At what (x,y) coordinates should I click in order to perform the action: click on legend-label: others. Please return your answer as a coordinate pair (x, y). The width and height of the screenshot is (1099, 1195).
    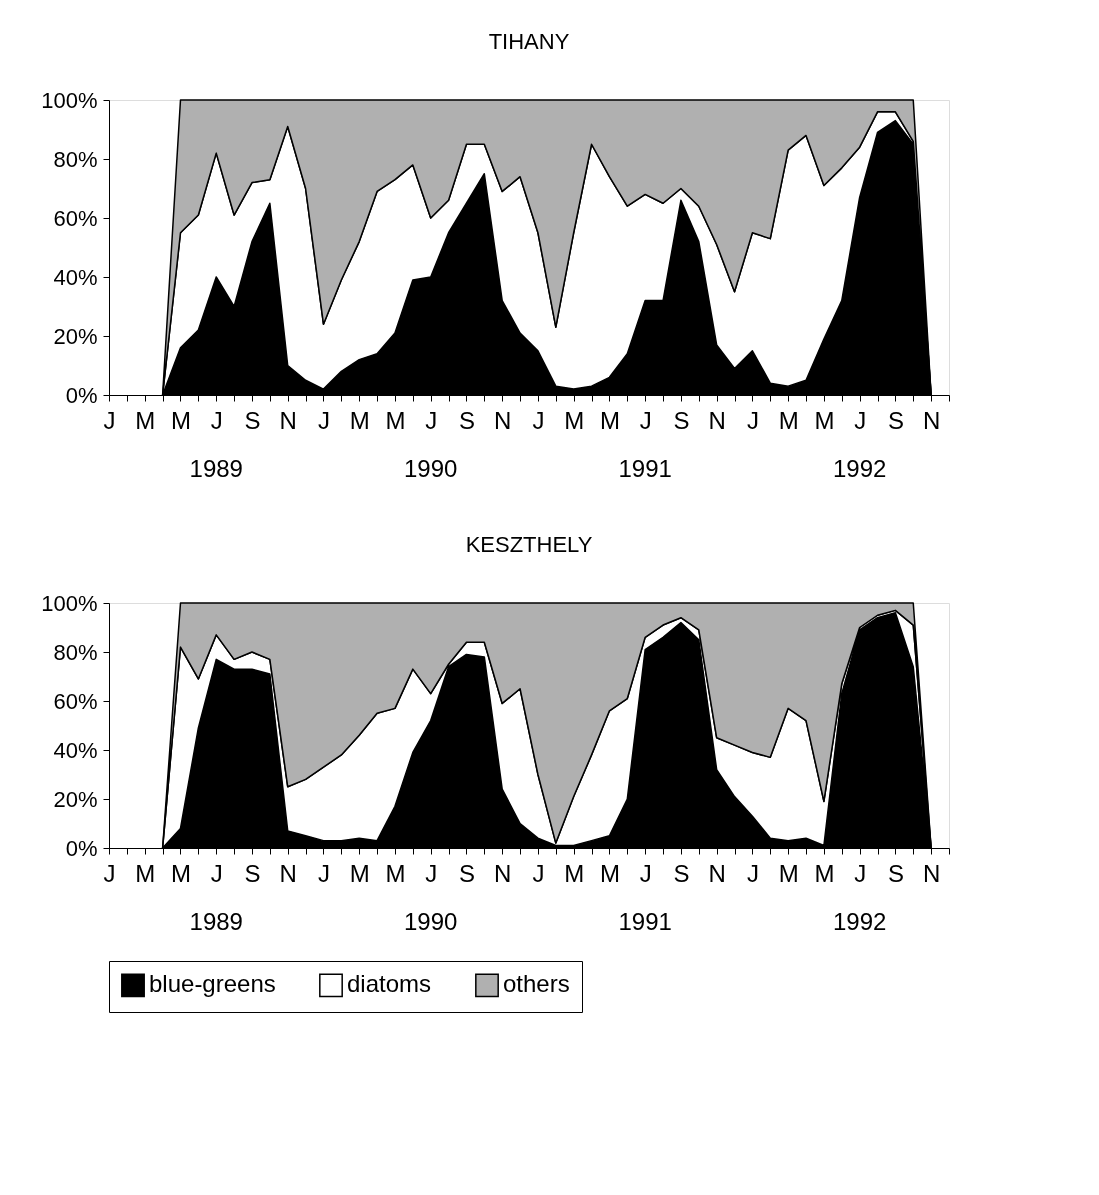
    Looking at the image, I should click on (536, 984).